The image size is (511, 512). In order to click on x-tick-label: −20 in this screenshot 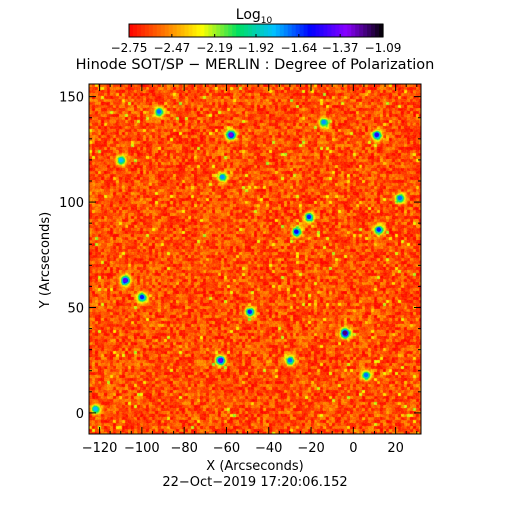, I will do `click(310, 448)`.